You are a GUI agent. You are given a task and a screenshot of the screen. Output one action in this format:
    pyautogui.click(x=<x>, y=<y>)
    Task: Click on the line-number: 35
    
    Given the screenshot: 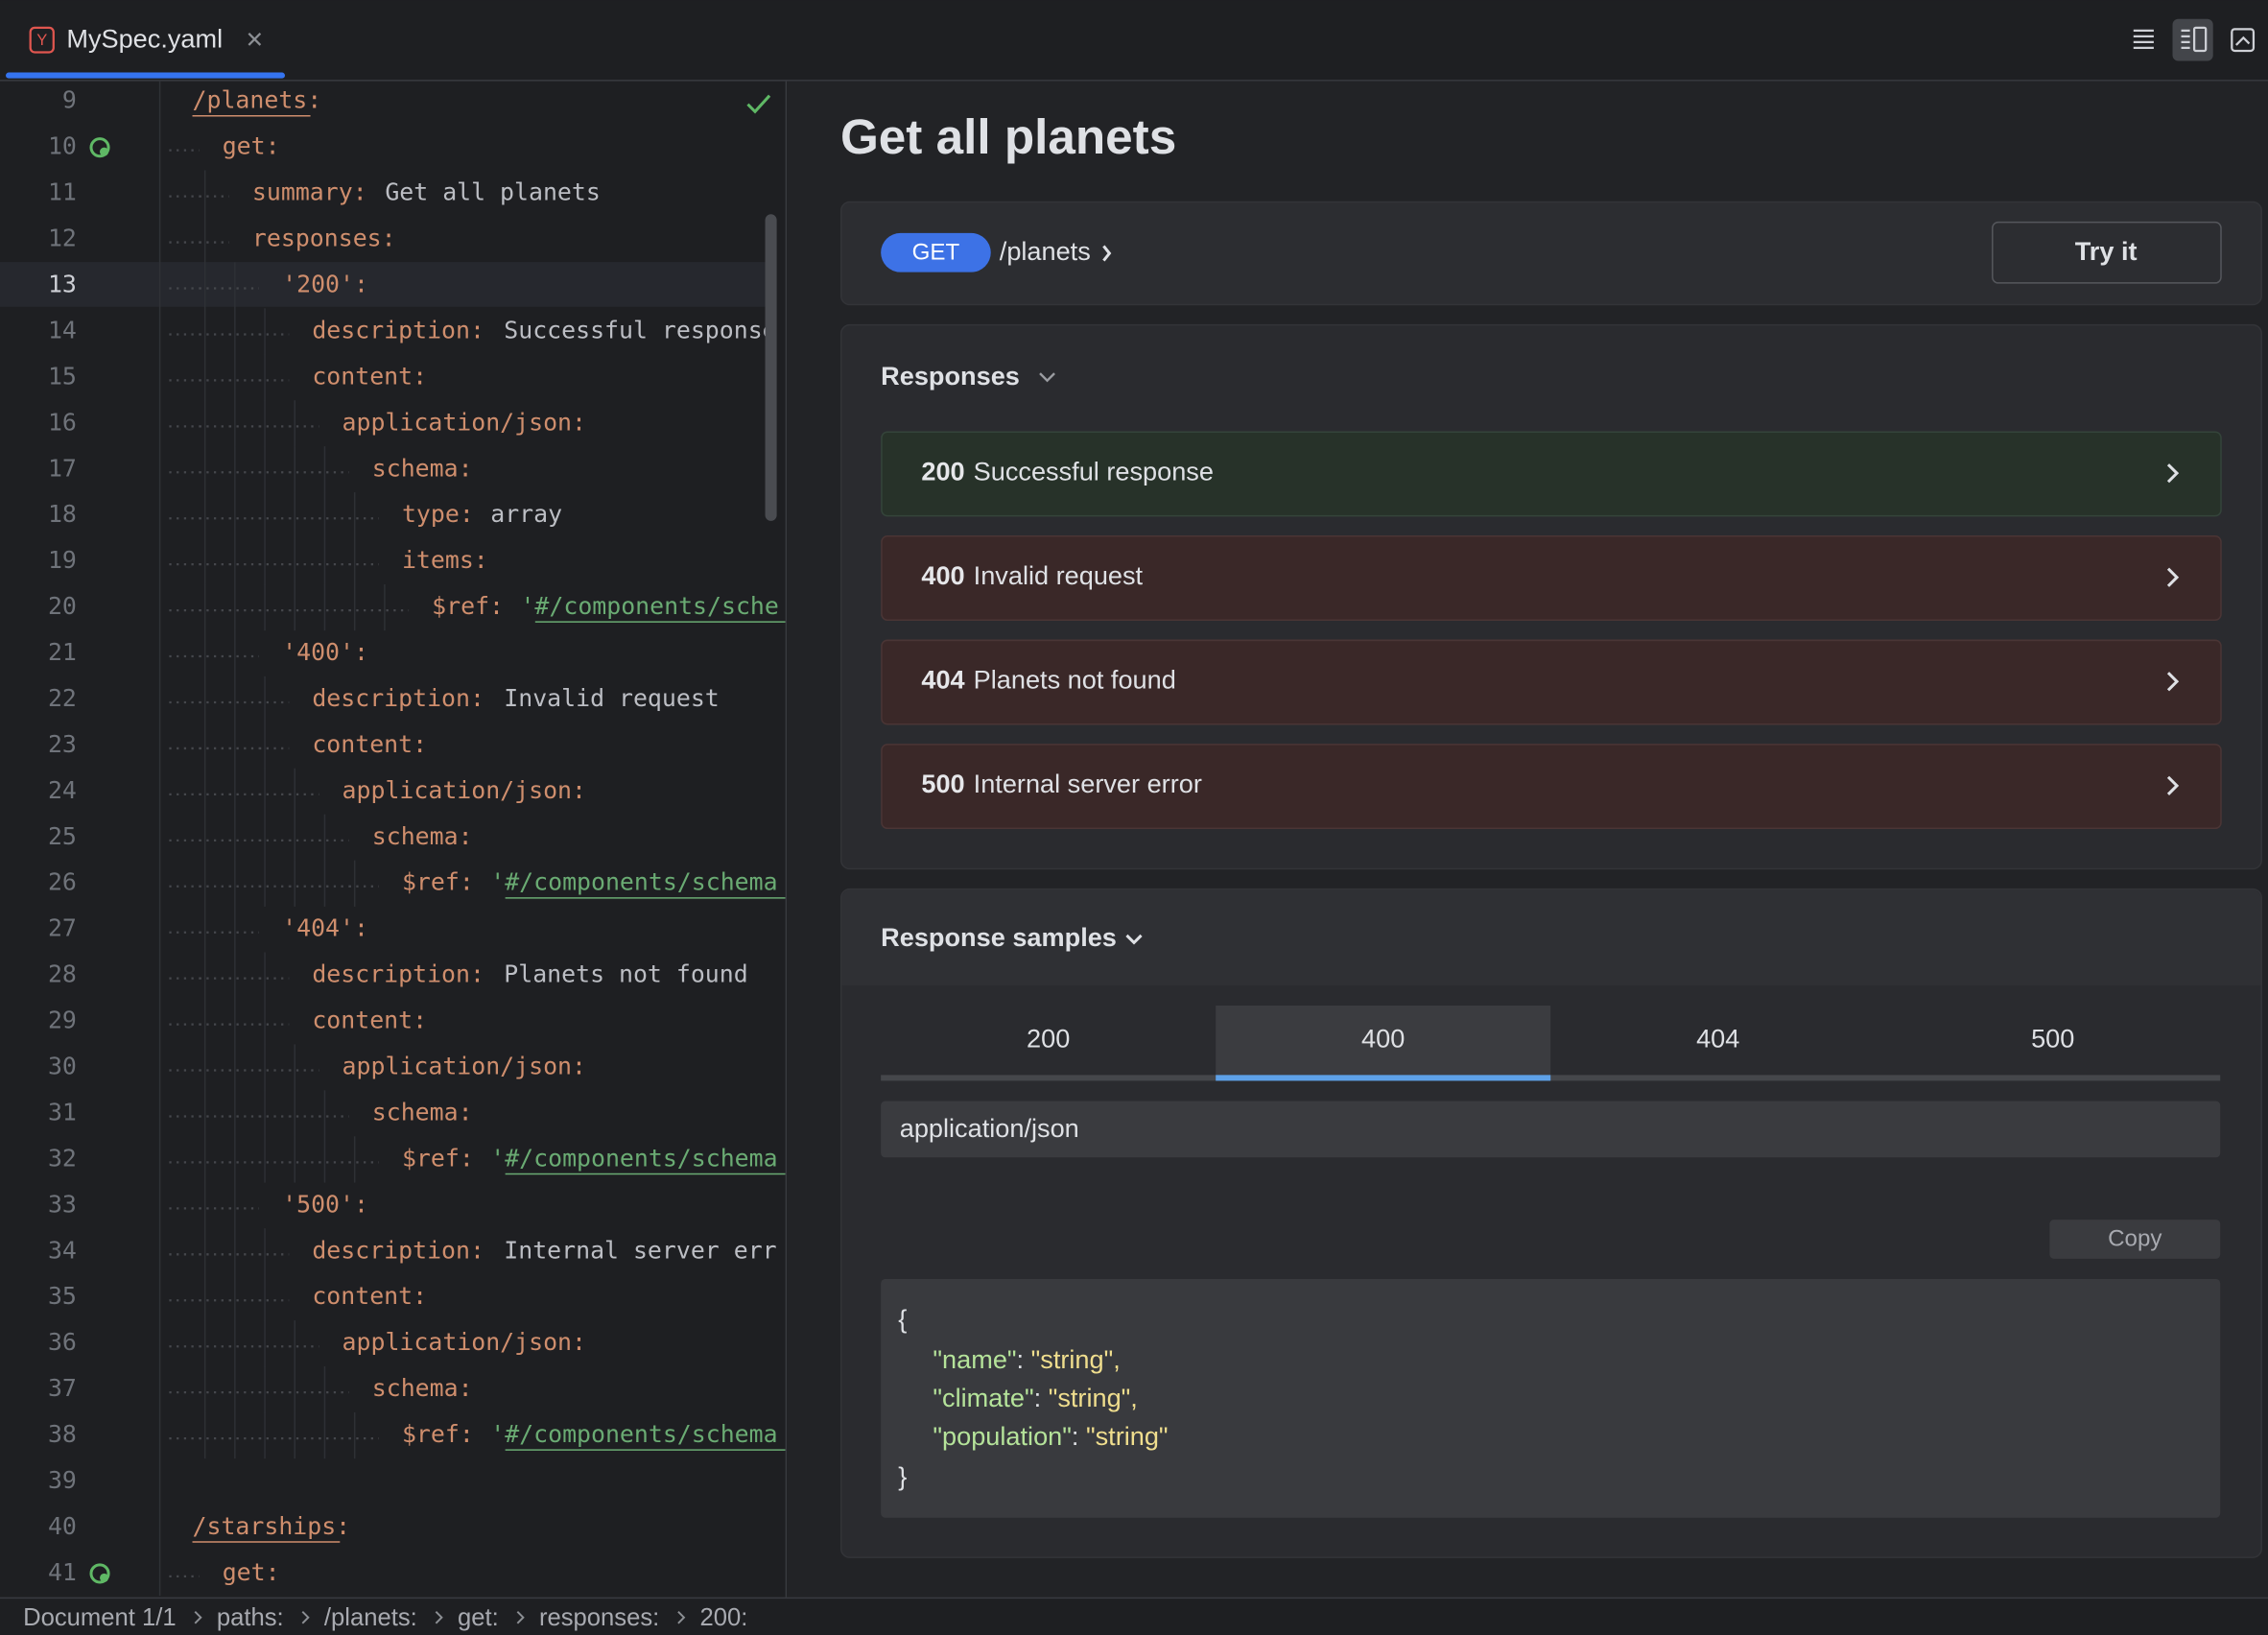 What is the action you would take?
    pyautogui.click(x=62, y=1296)
    